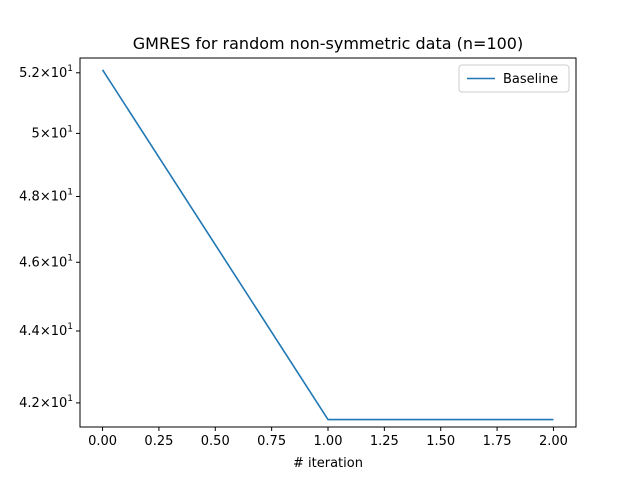 Image resolution: width=640 pixels, height=480 pixels. What do you see at coordinates (530, 79) in the screenshot?
I see `legend-label: Baseline` at bounding box center [530, 79].